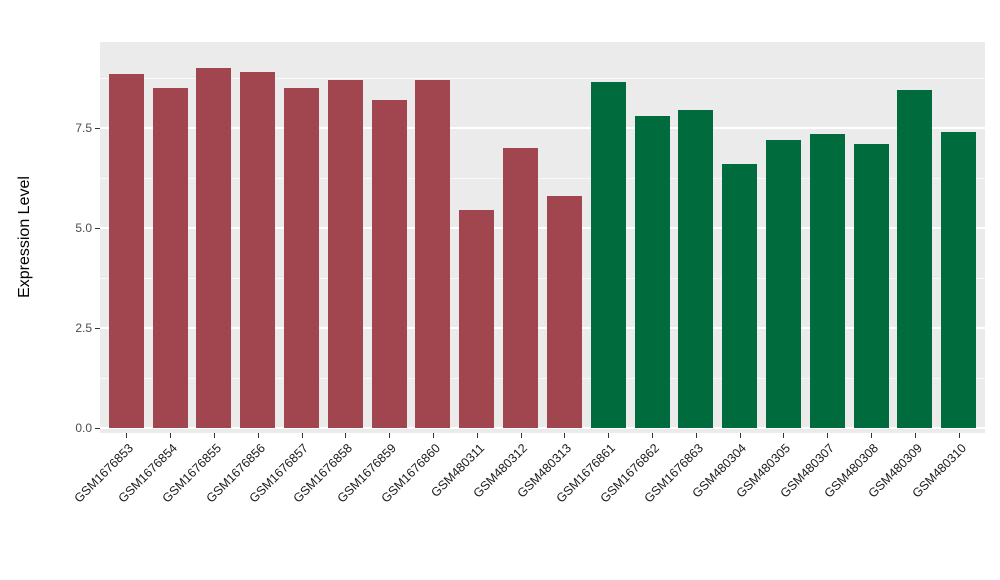  What do you see at coordinates (83, 428) in the screenshot?
I see `y-tick-label: 0.0` at bounding box center [83, 428].